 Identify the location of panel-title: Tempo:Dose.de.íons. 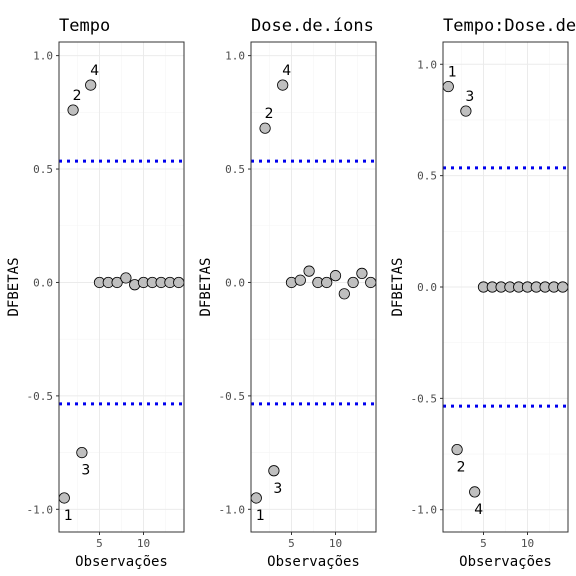
(509, 26).